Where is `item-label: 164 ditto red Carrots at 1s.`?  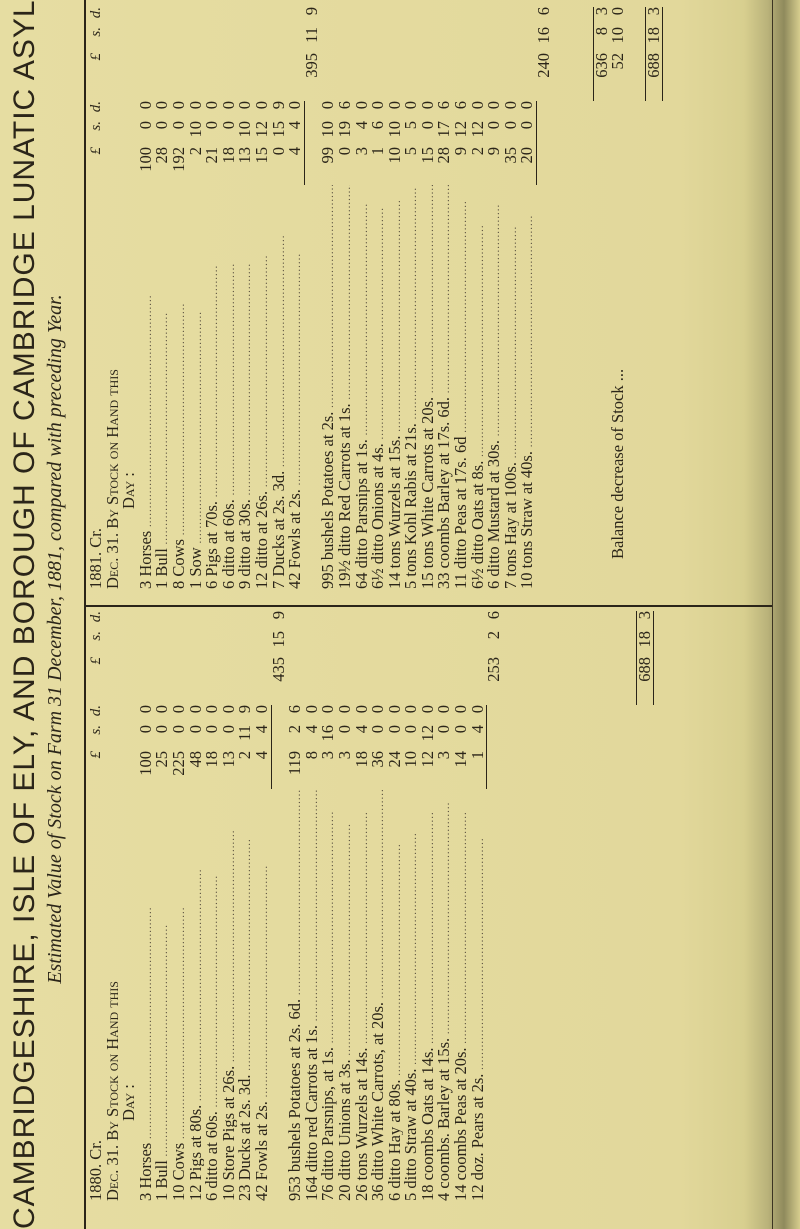
item-label: 164 ditto red Carrots at 1s. is located at coordinates (312, 1113).